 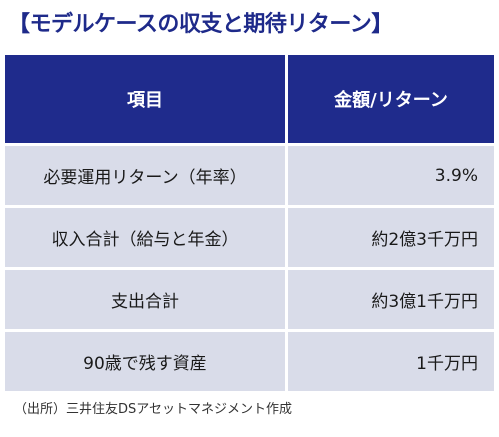 I want to click on table-row: 必要運用リターン（年率） 3.9%, so click(x=249, y=175).